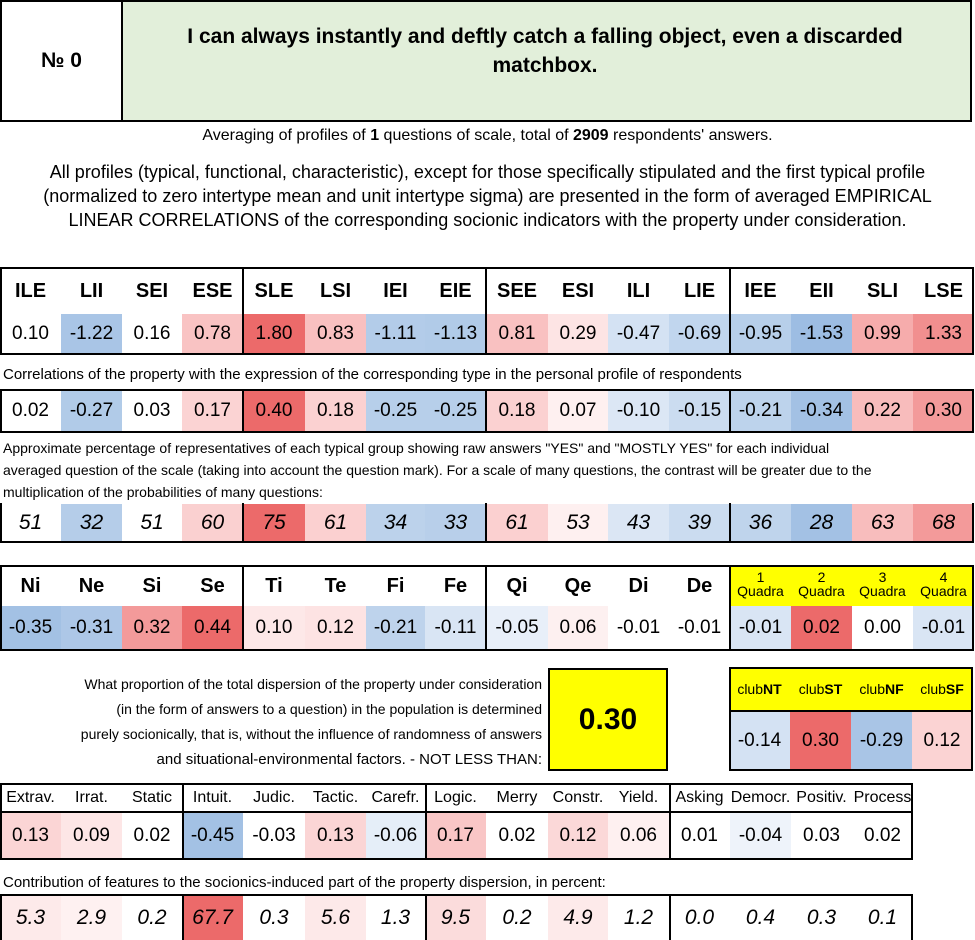  What do you see at coordinates (882, 290) in the screenshot?
I see `type-label: SLI` at bounding box center [882, 290].